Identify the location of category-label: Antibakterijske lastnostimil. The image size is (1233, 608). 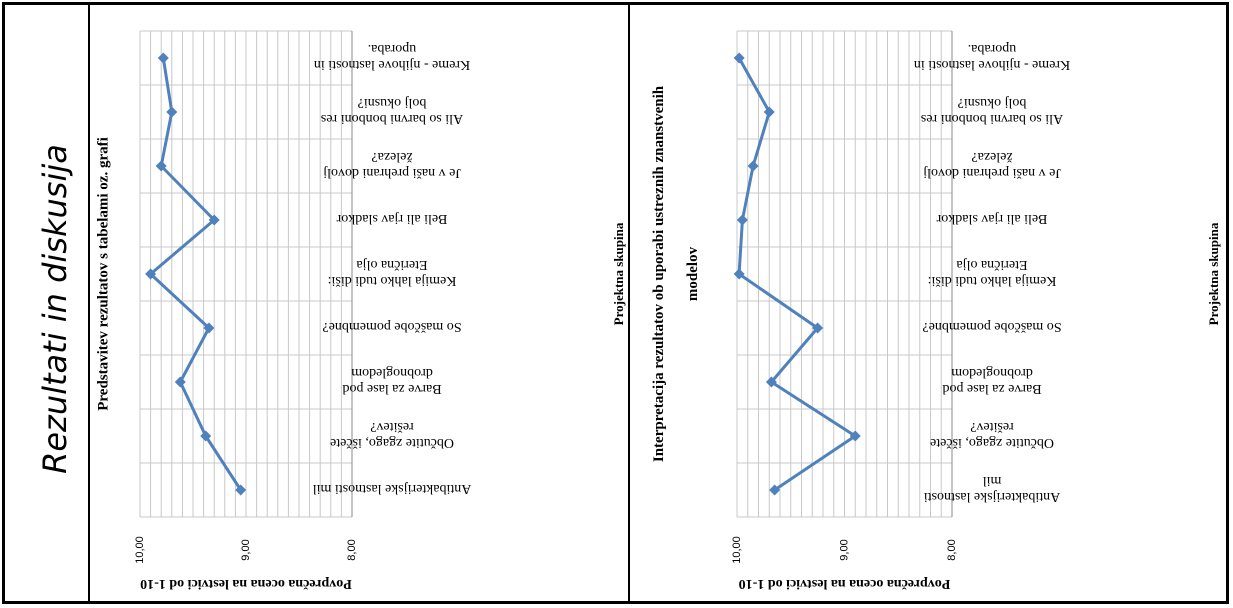
(992, 488).